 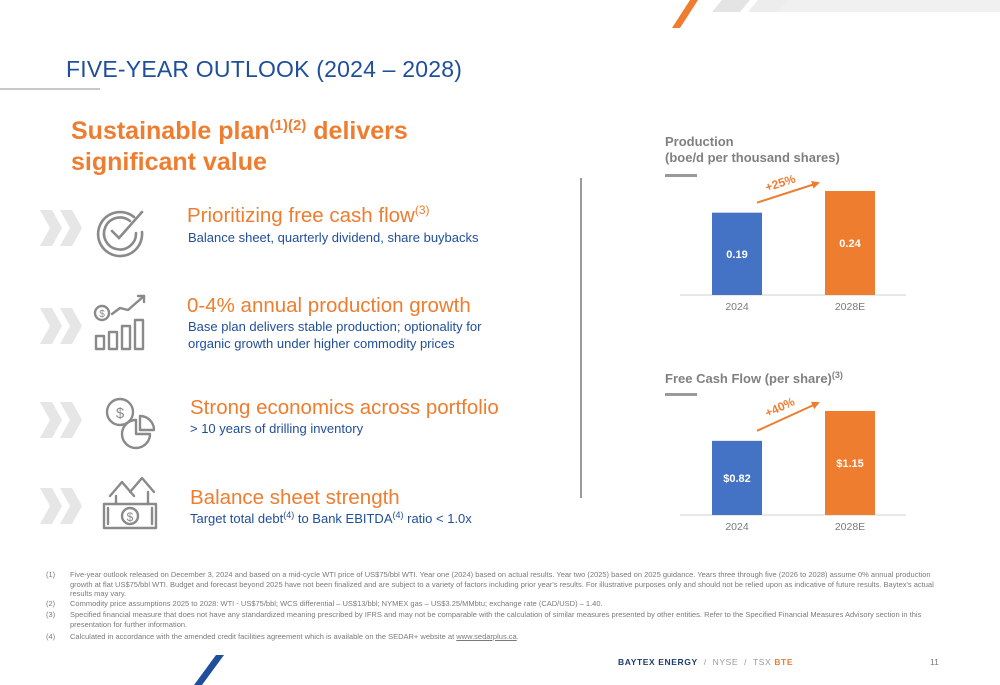 I want to click on vertical-divider, so click(x=581, y=338).